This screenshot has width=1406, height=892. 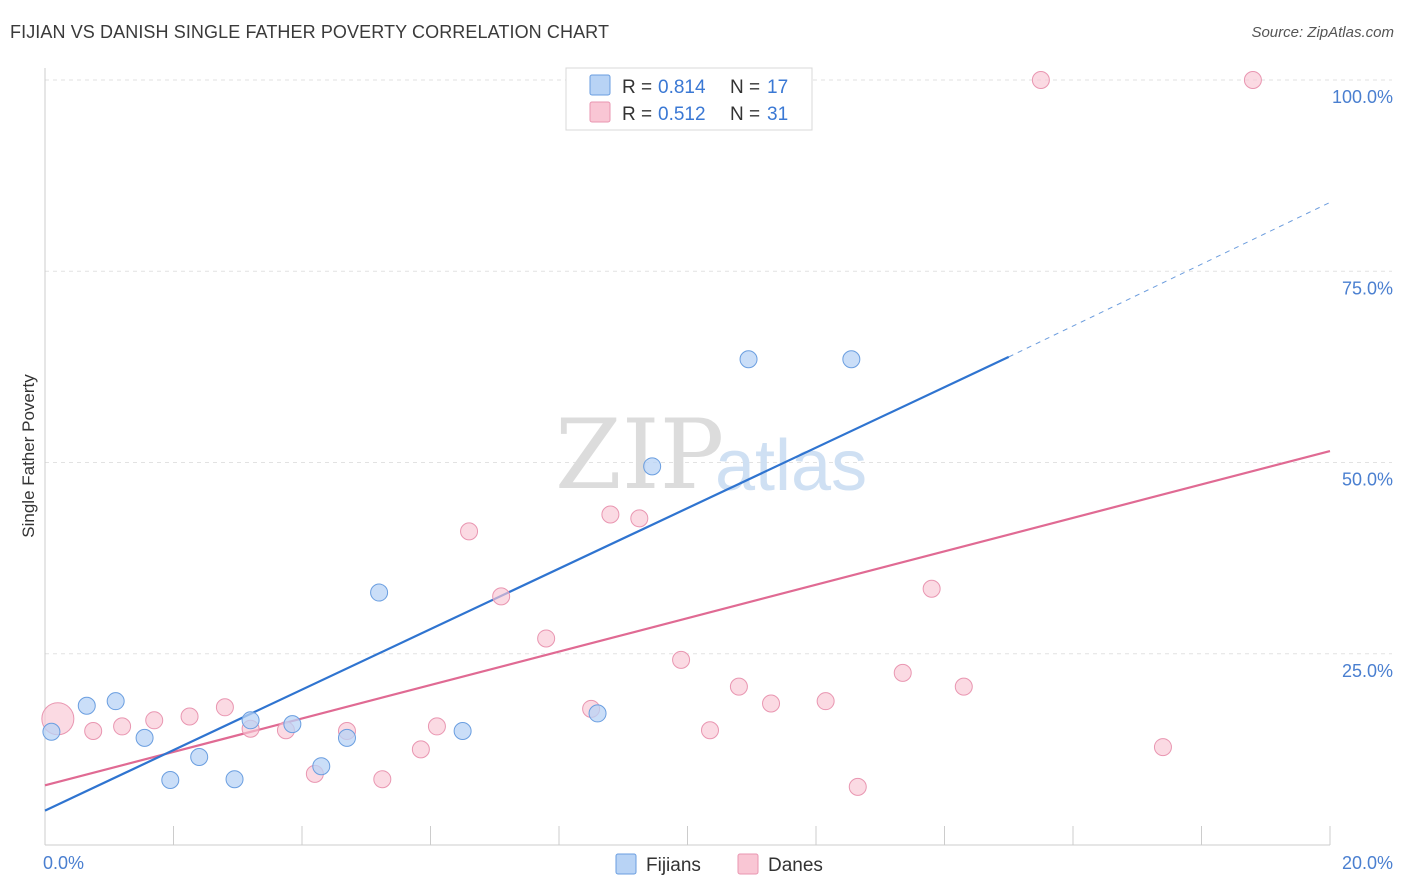 What do you see at coordinates (639, 455) in the screenshot?
I see `watermark-zip: ZIP` at bounding box center [639, 455].